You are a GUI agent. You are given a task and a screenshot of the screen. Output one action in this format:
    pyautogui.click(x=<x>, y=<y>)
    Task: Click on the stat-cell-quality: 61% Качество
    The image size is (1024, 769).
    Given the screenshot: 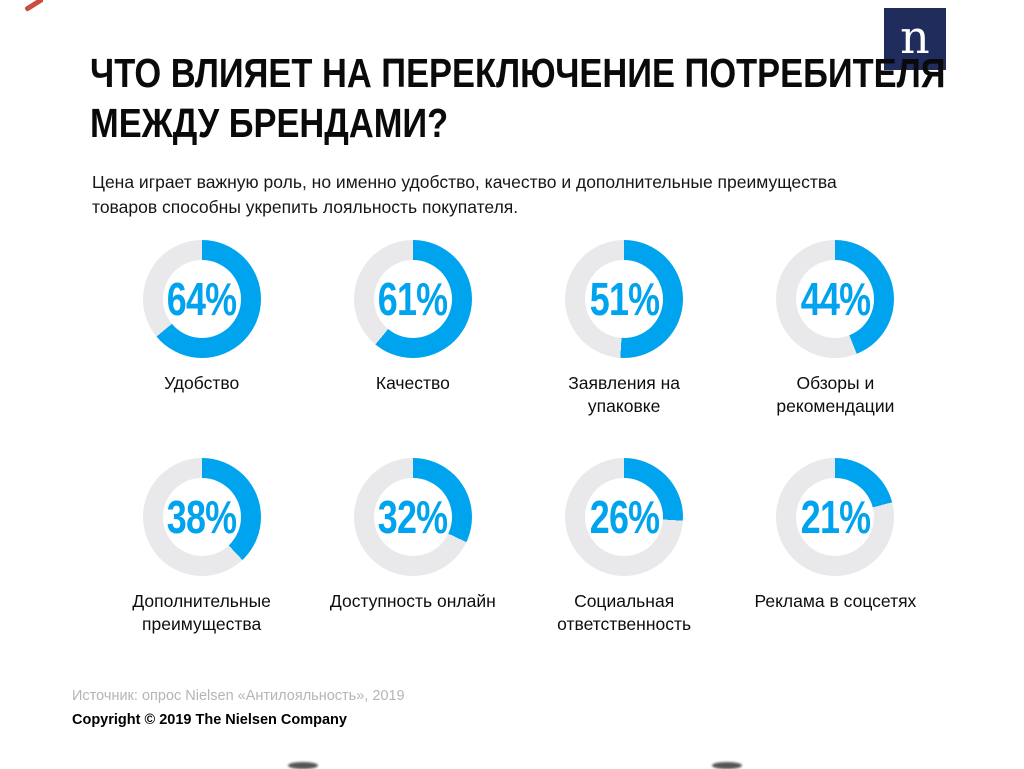 What is the action you would take?
    pyautogui.click(x=412, y=329)
    